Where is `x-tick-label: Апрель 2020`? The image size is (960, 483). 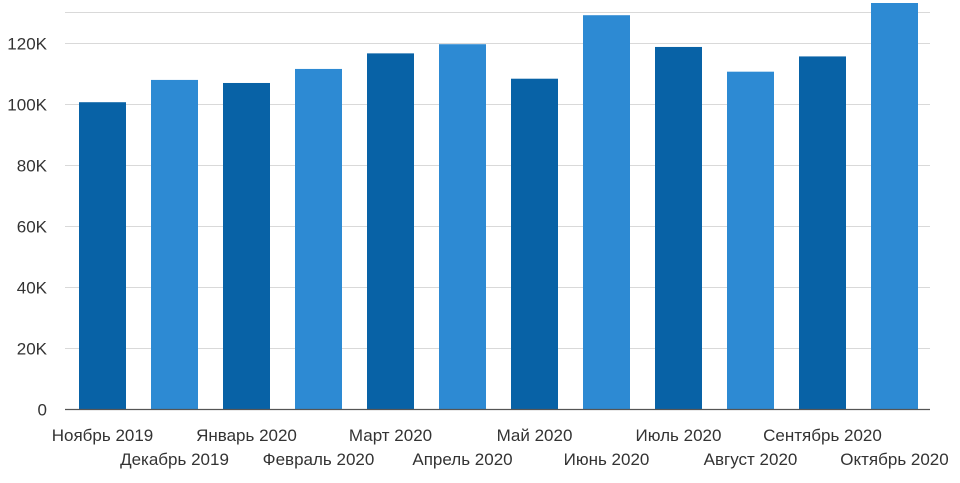 x-tick-label: Апрель 2020 is located at coordinates (462, 459).